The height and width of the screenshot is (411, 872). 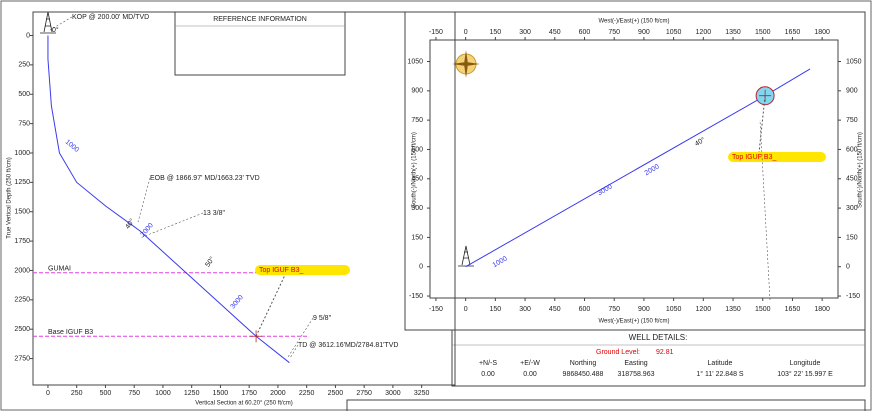 What do you see at coordinates (422, 393) in the screenshot?
I see `x-tick-label: 3250` at bounding box center [422, 393].